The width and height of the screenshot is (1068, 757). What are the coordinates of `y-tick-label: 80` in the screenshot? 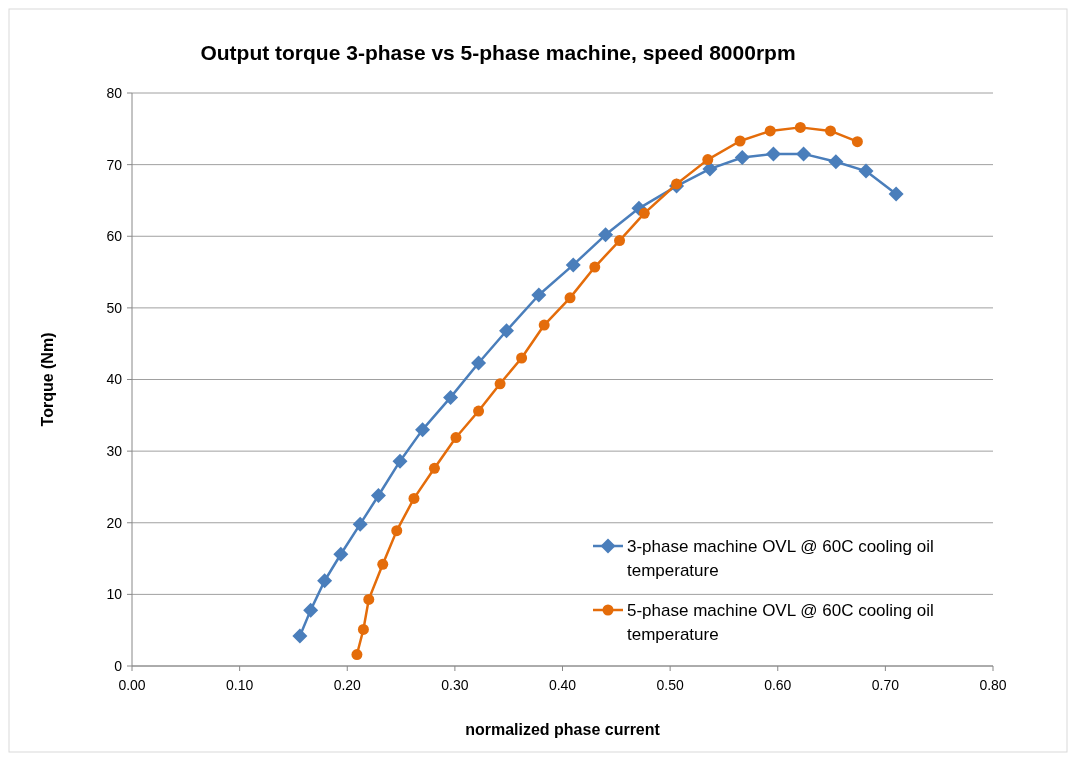 It's located at (114, 92).